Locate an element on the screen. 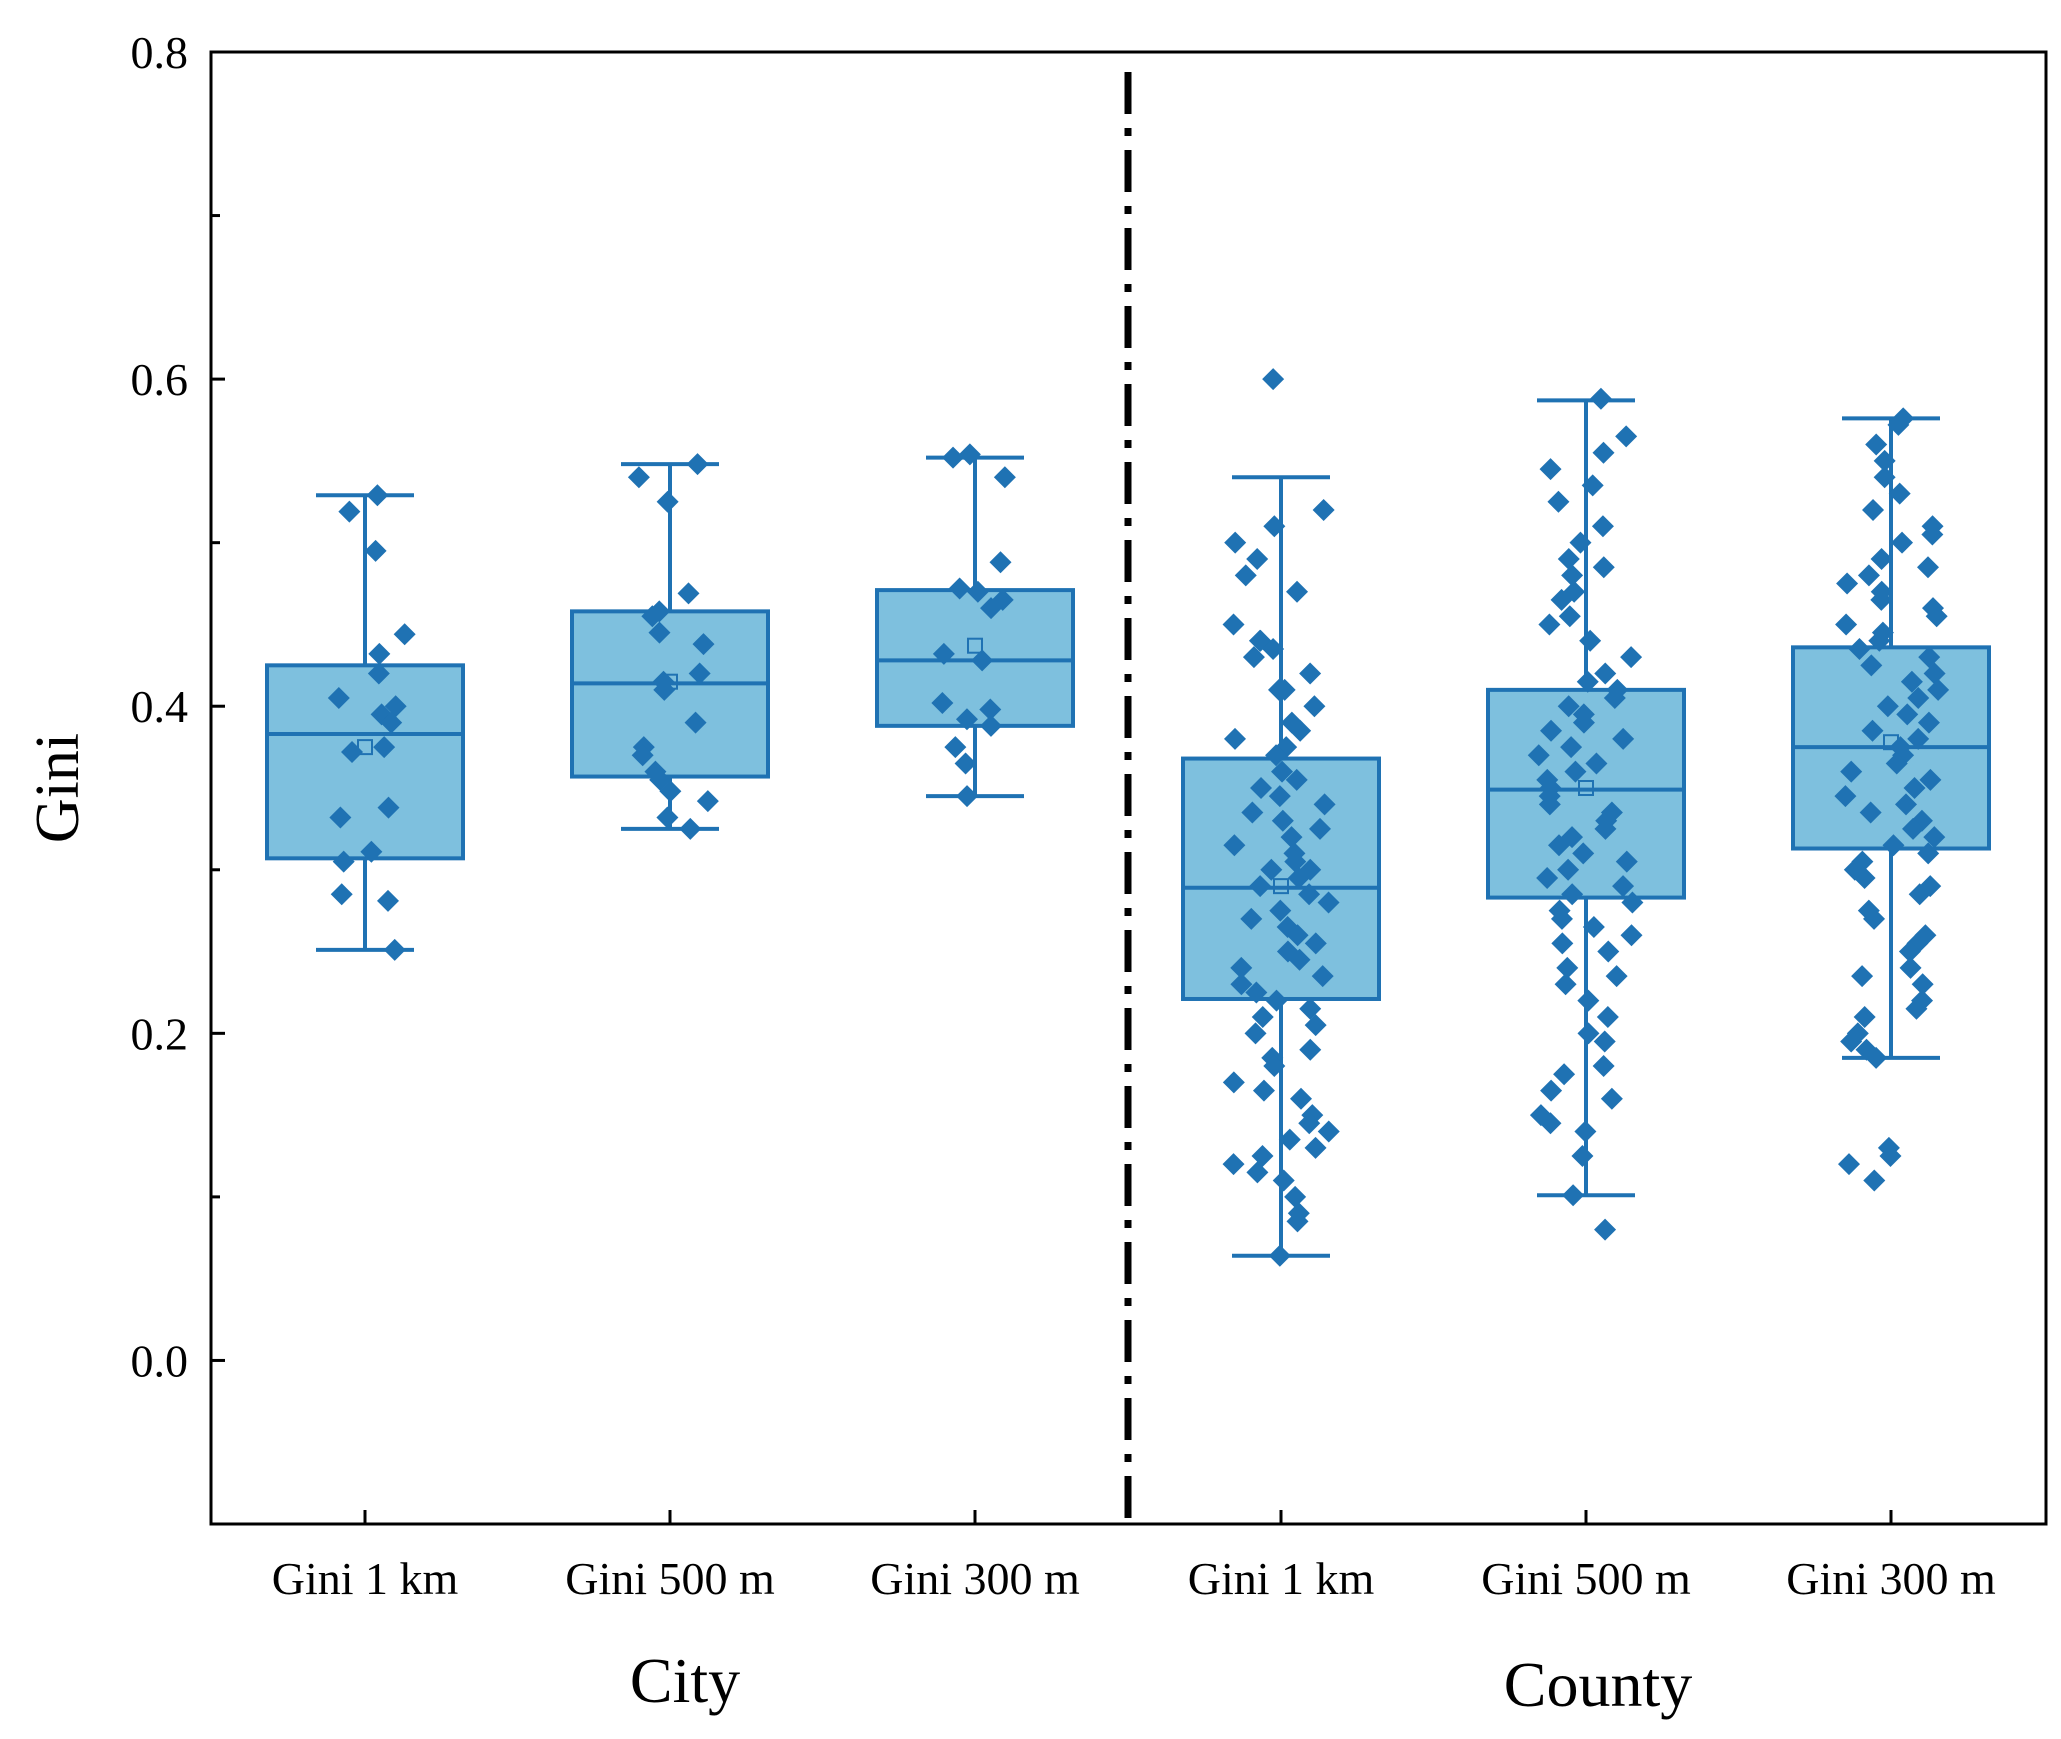 The image size is (2061, 1739). y-tick-label: 0.4 is located at coordinates (160, 706).